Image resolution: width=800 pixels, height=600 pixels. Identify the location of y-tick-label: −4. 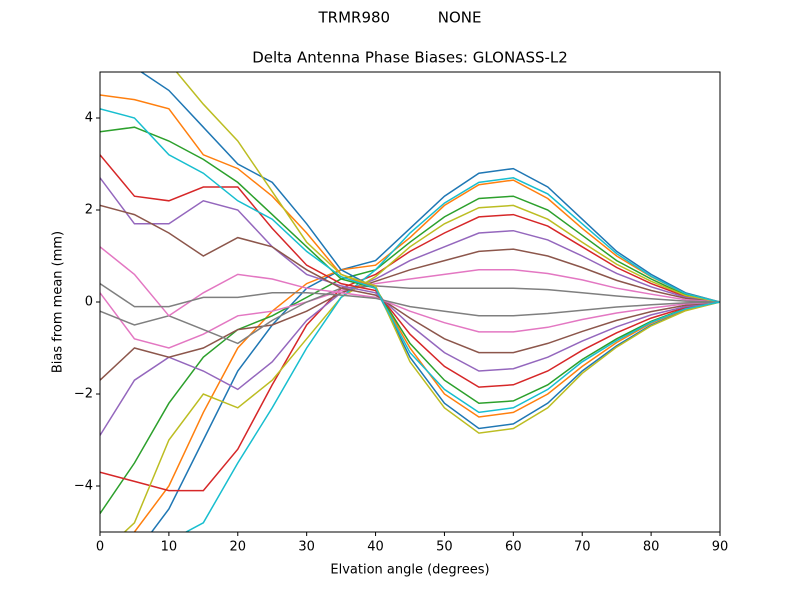
(83, 486).